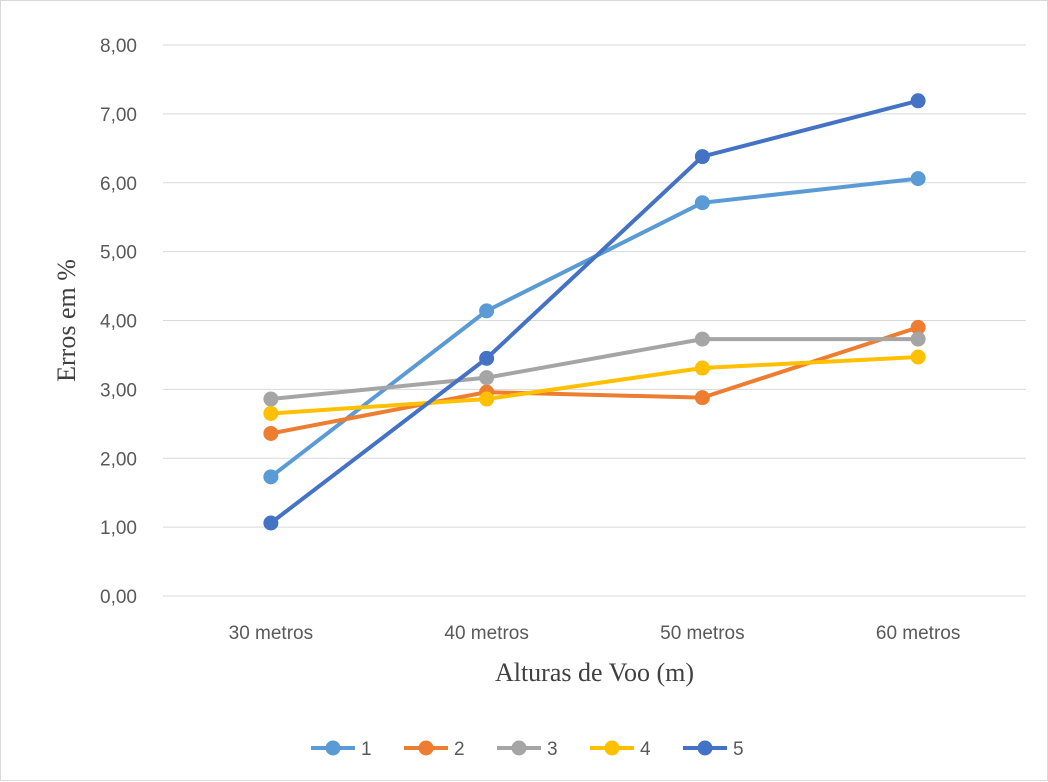 The image size is (1048, 782). I want to click on x-tick-label: 60 metros, so click(918, 633).